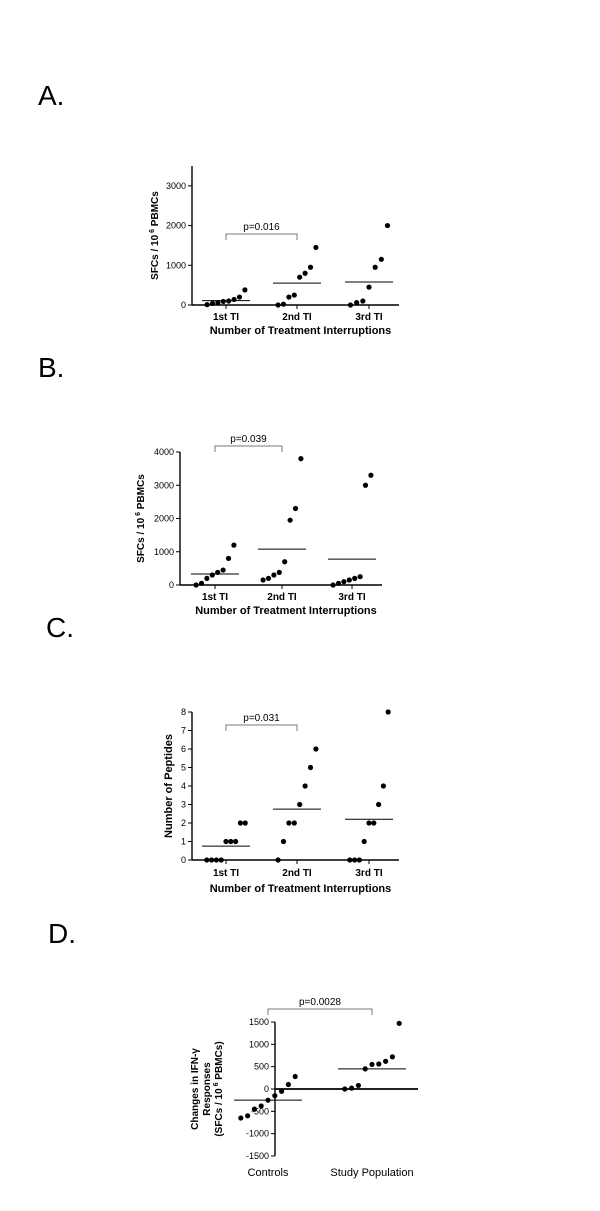 The width and height of the screenshot is (600, 1211). Describe the element at coordinates (207, 1089) in the screenshot. I see `y-axis-label-line2: Responses` at that location.